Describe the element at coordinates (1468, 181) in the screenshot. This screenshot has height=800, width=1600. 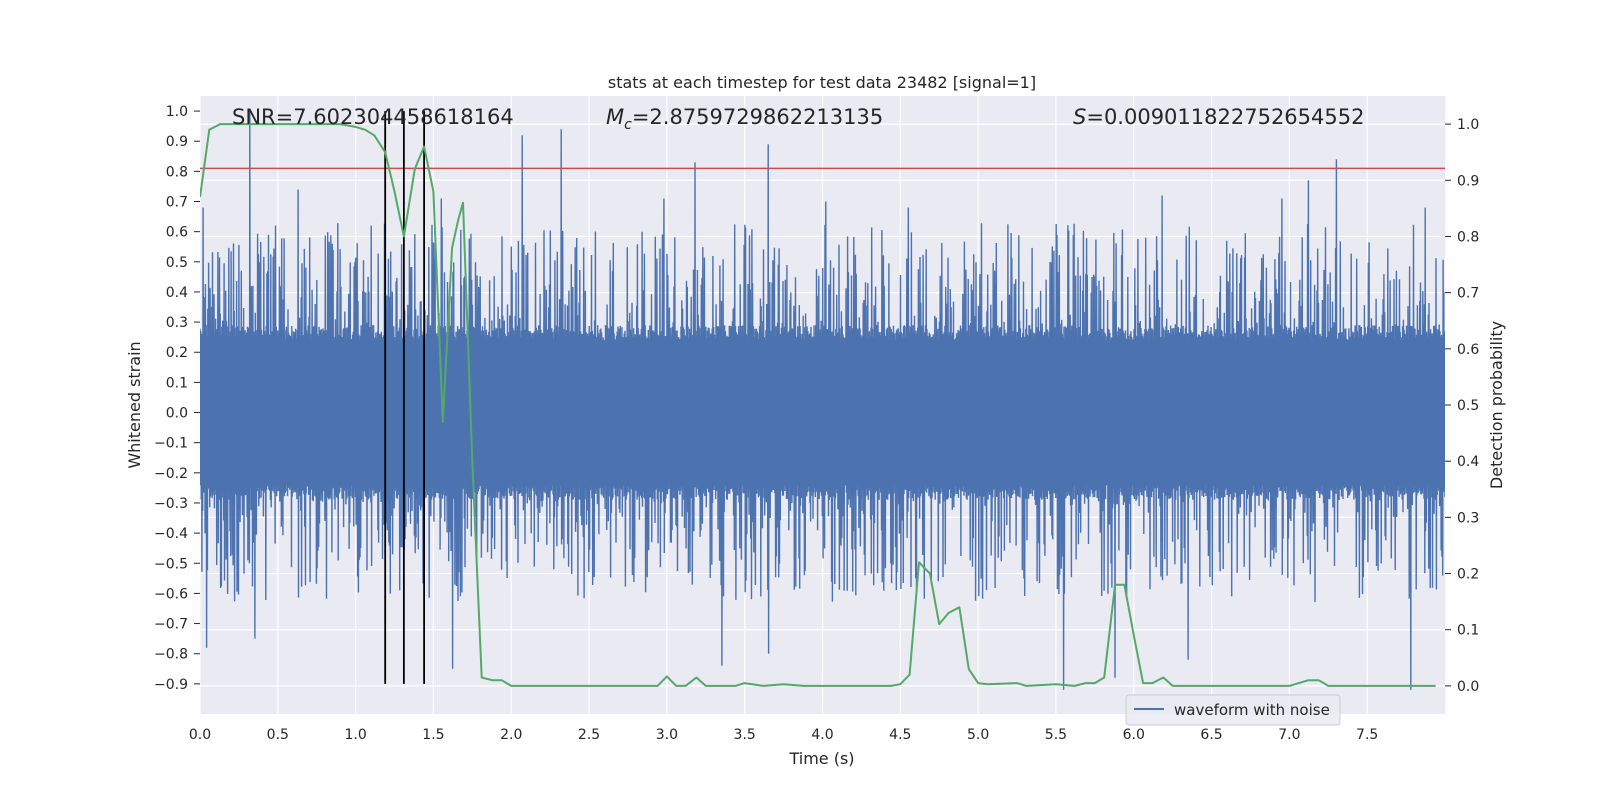
I see `y-right-tick-label: 0.9` at that location.